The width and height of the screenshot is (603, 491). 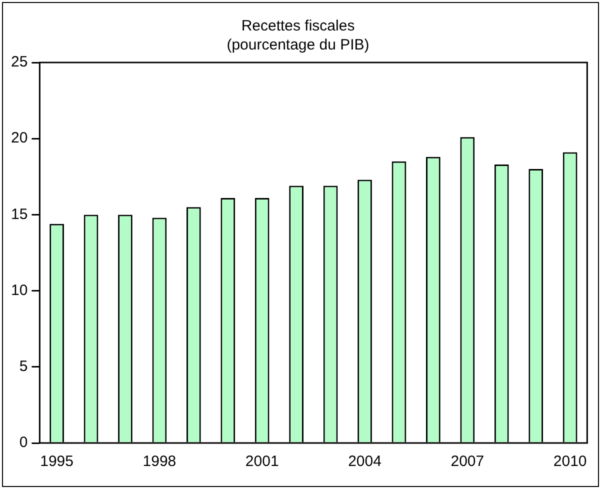 What do you see at coordinates (570, 461) in the screenshot?
I see `x-tick-label: 2010` at bounding box center [570, 461].